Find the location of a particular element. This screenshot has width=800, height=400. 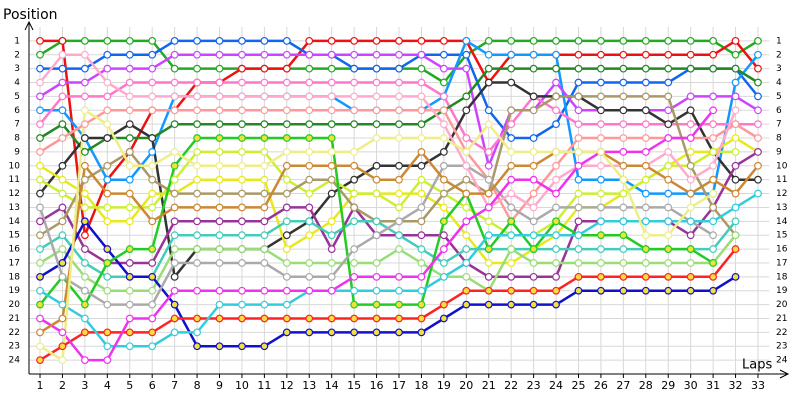

x-tick-label: 20 is located at coordinates (466, 385).